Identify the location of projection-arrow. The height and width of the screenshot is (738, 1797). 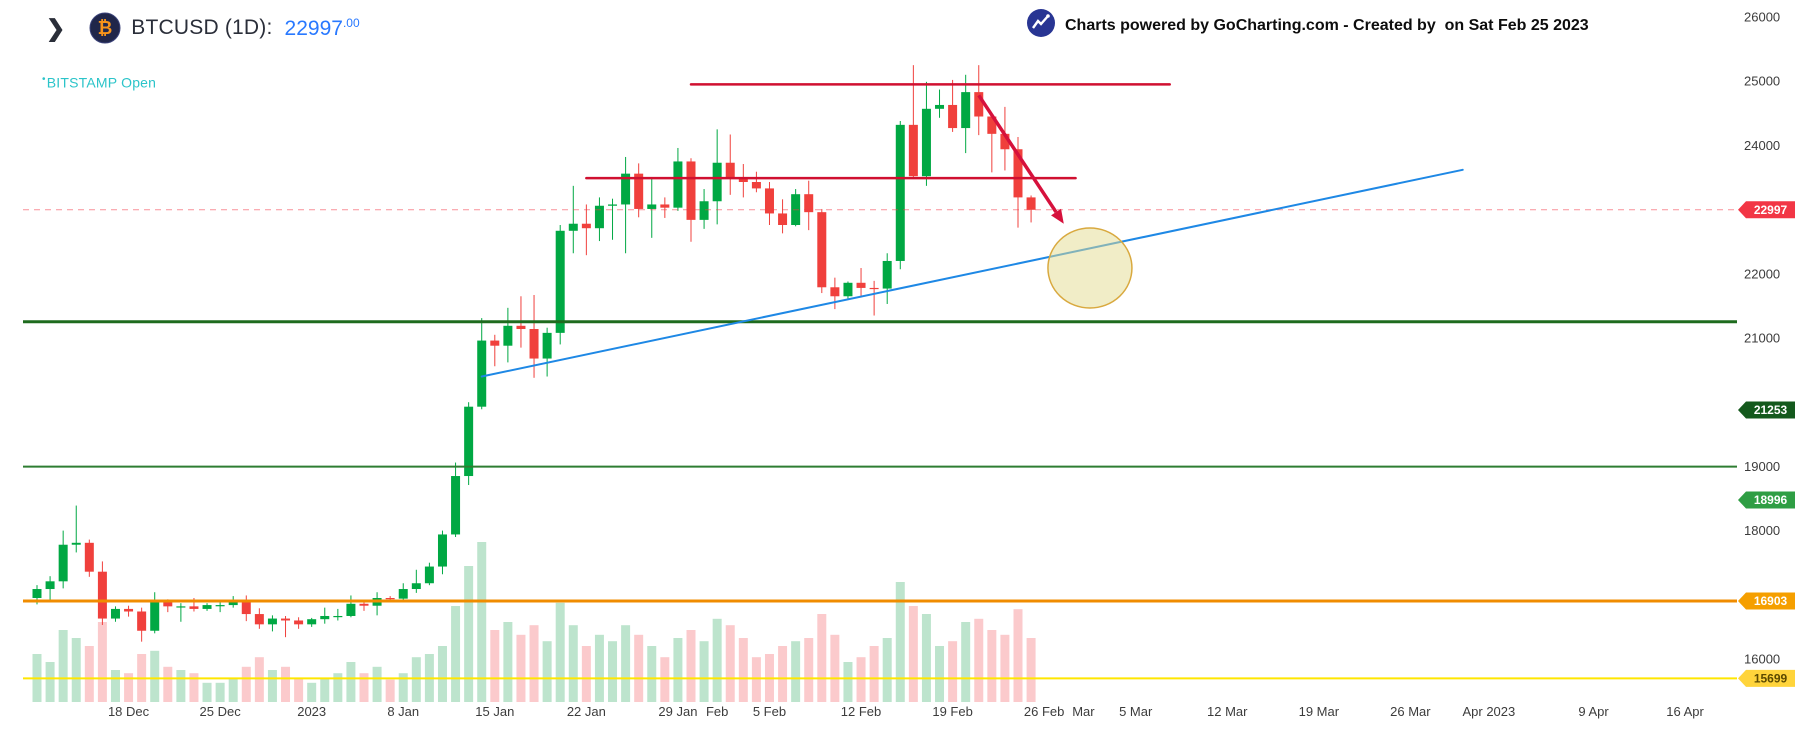
(1020, 159).